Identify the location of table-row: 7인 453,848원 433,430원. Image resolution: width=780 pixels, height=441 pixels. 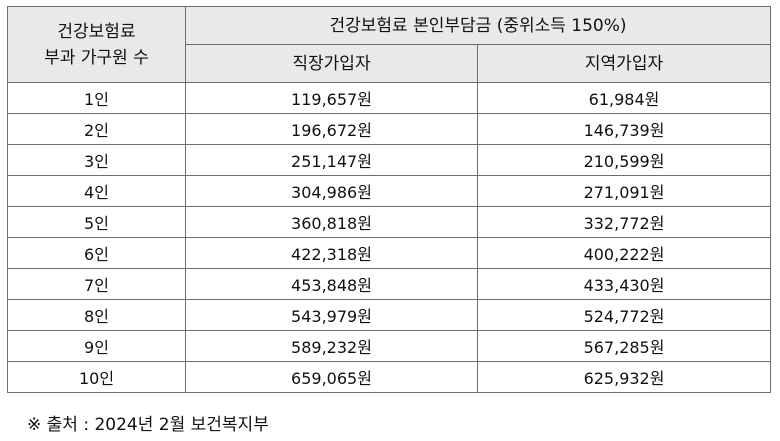
(389, 284).